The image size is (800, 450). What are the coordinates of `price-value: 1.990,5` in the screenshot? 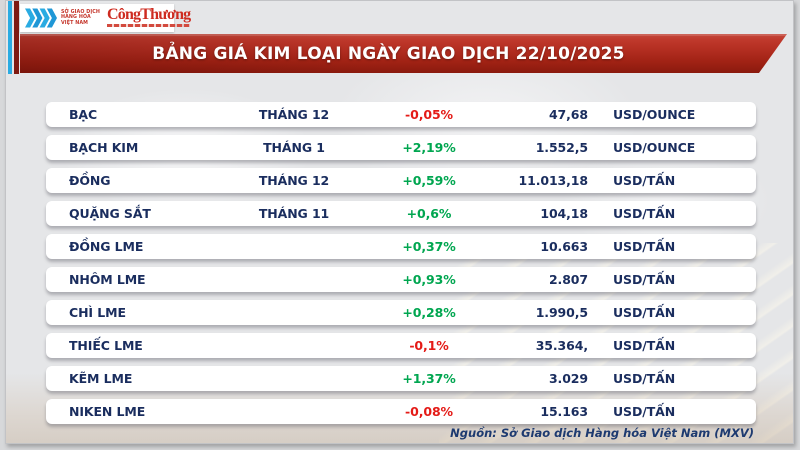 It's located at (561, 312).